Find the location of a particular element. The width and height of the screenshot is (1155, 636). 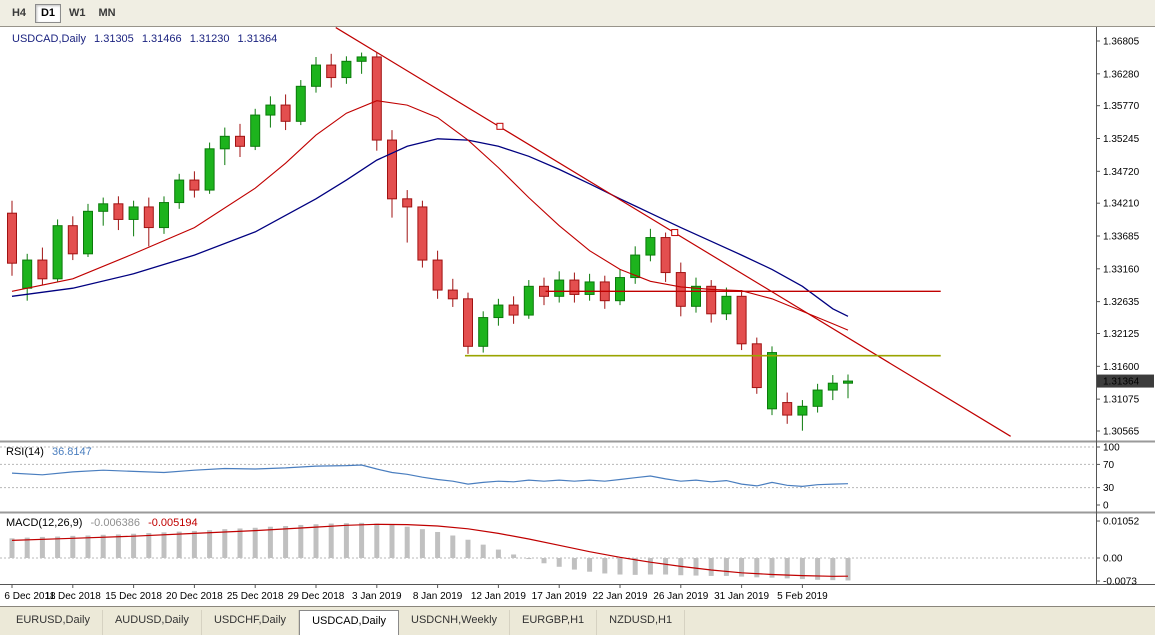

ohlc-open: 1.31305 is located at coordinates (114, 39).